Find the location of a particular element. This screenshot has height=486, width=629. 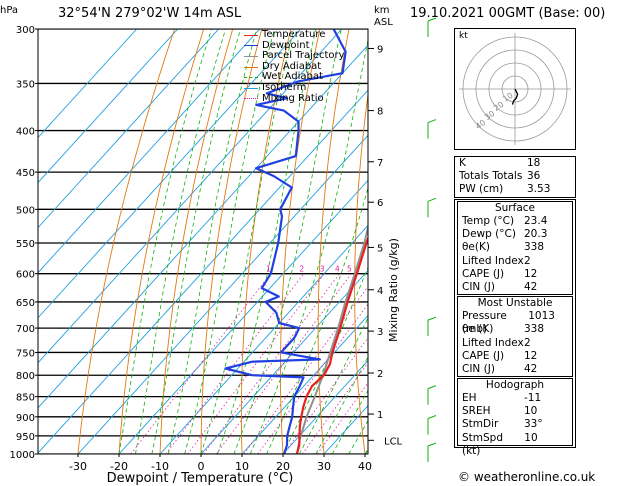

mixing-ratio-label: 20 is located at coordinates (431, 269).